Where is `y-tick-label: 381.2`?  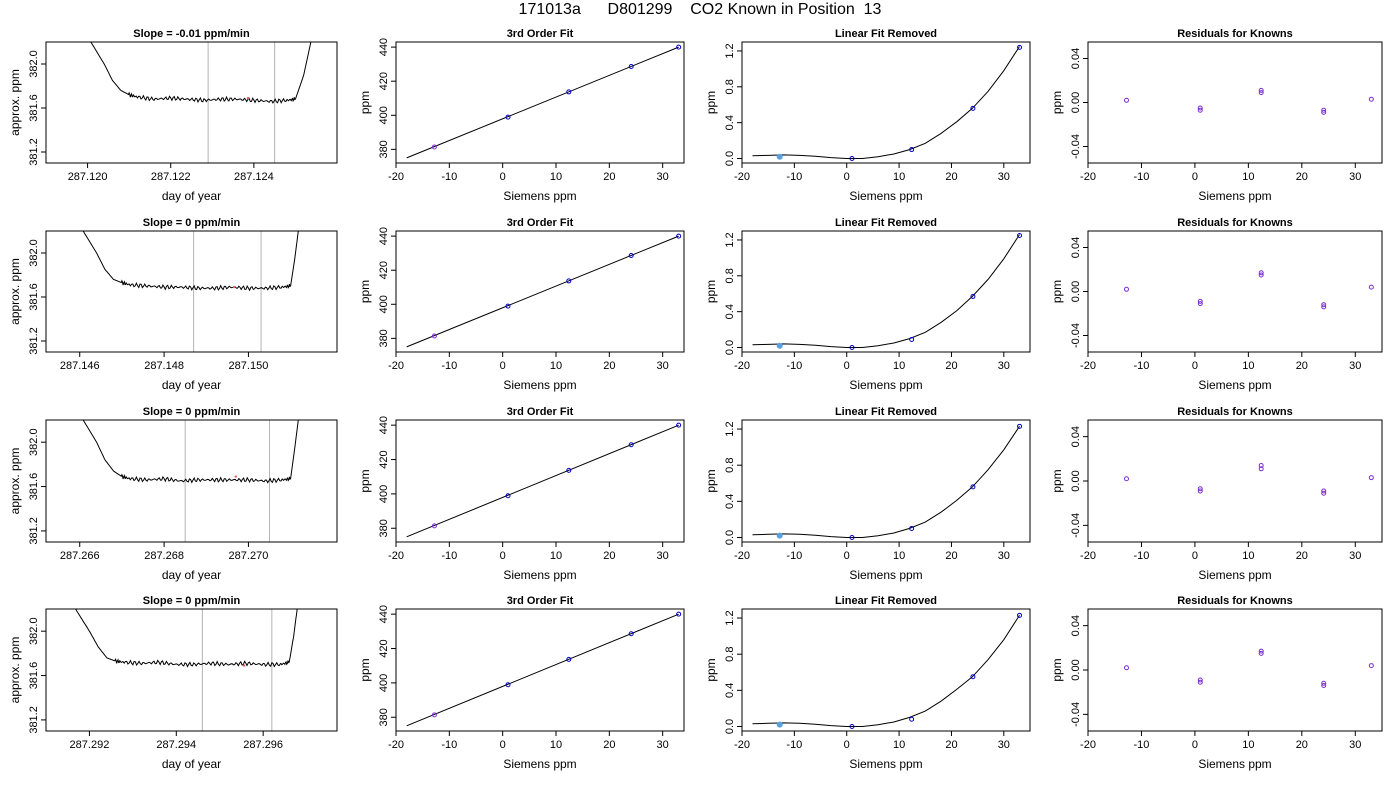
y-tick-label: 381.2 is located at coordinates (34, 720).